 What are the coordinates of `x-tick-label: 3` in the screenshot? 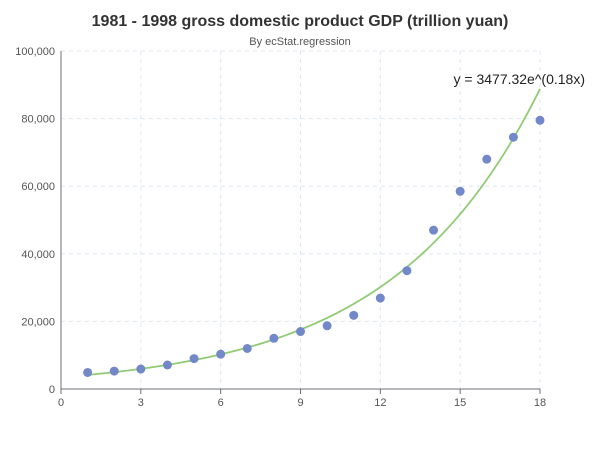 It's located at (141, 403).